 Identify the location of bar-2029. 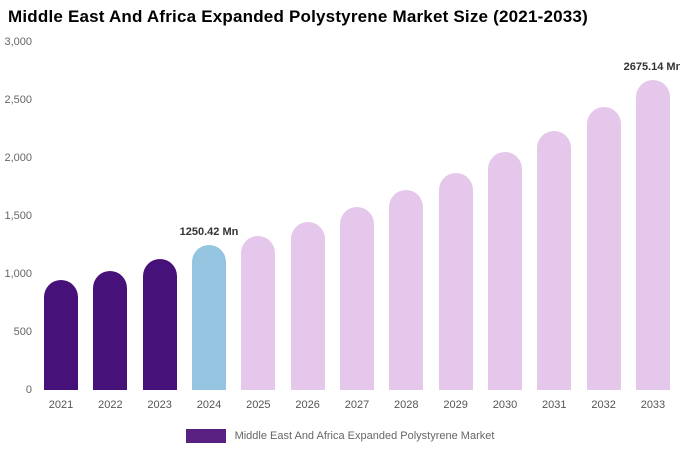
(455, 281).